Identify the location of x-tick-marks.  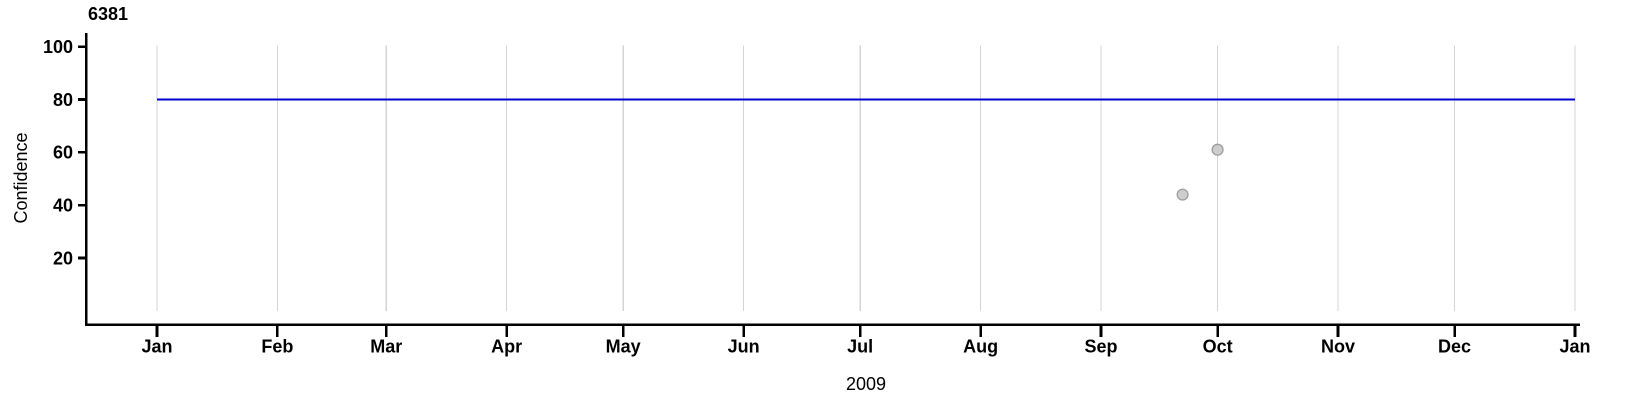
(866, 331).